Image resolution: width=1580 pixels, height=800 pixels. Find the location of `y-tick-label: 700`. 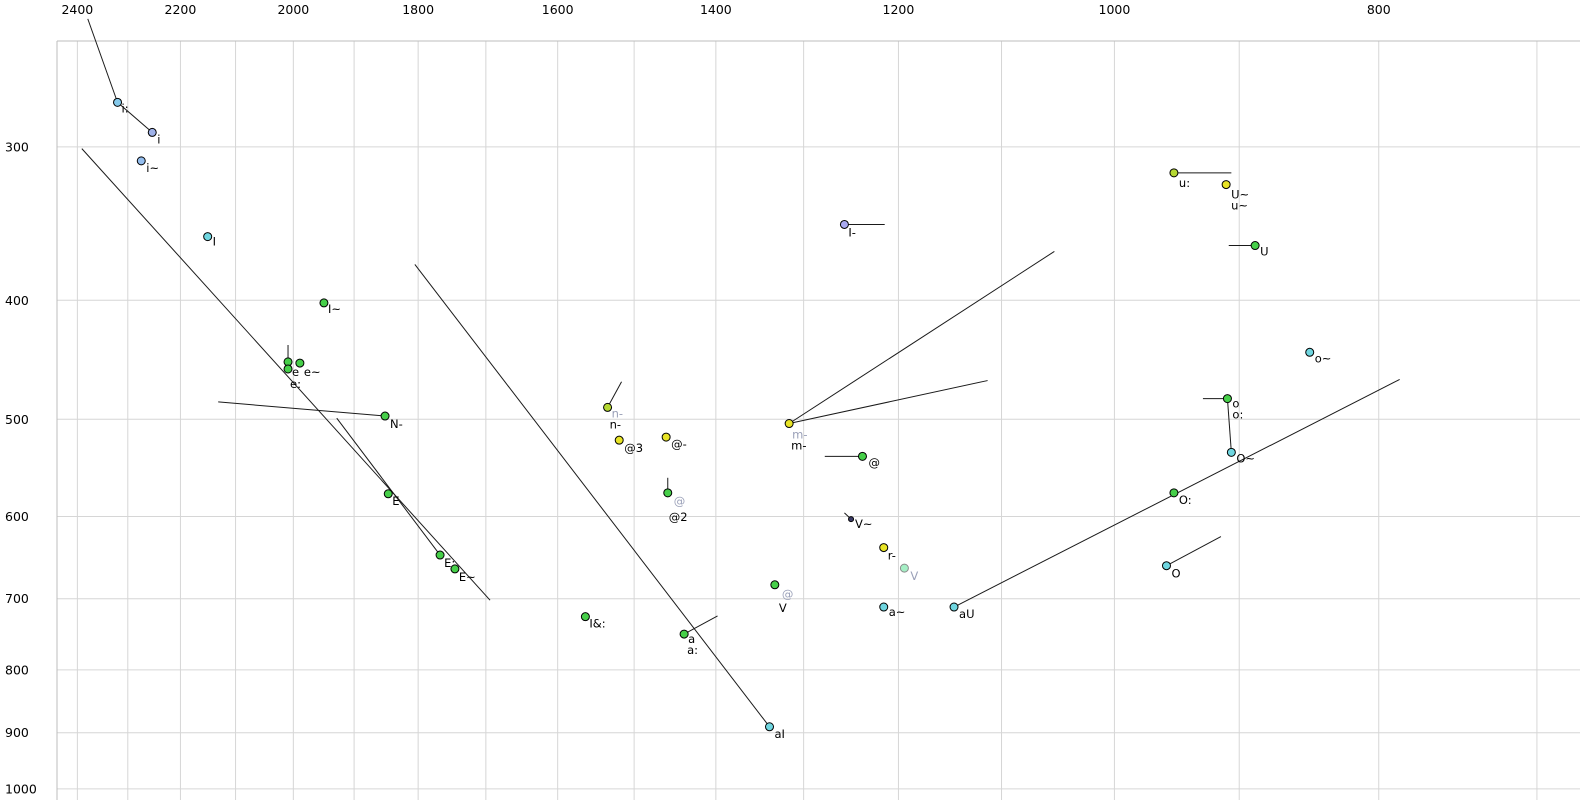

y-tick-label: 700 is located at coordinates (17, 598).